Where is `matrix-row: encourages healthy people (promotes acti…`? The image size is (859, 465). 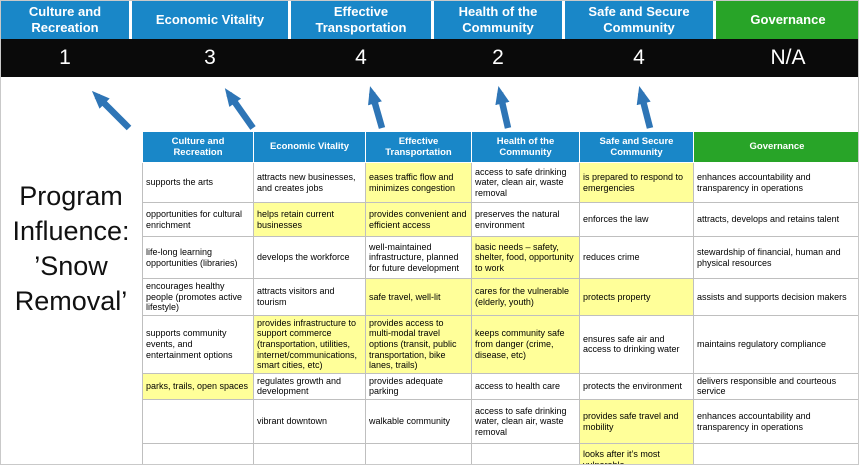 matrix-row: encourages healthy people (promotes acti… is located at coordinates (500, 297).